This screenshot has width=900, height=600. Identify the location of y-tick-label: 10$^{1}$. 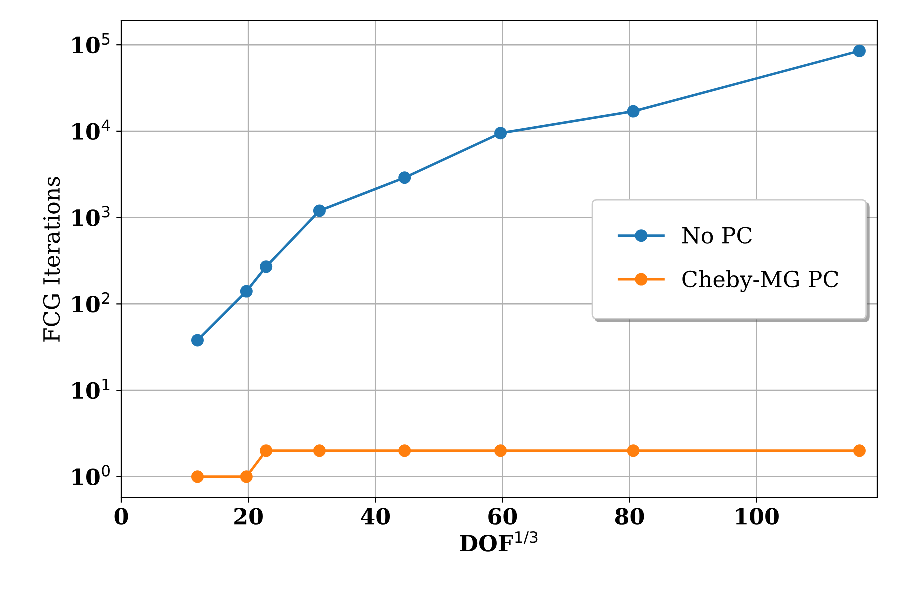
(91, 389).